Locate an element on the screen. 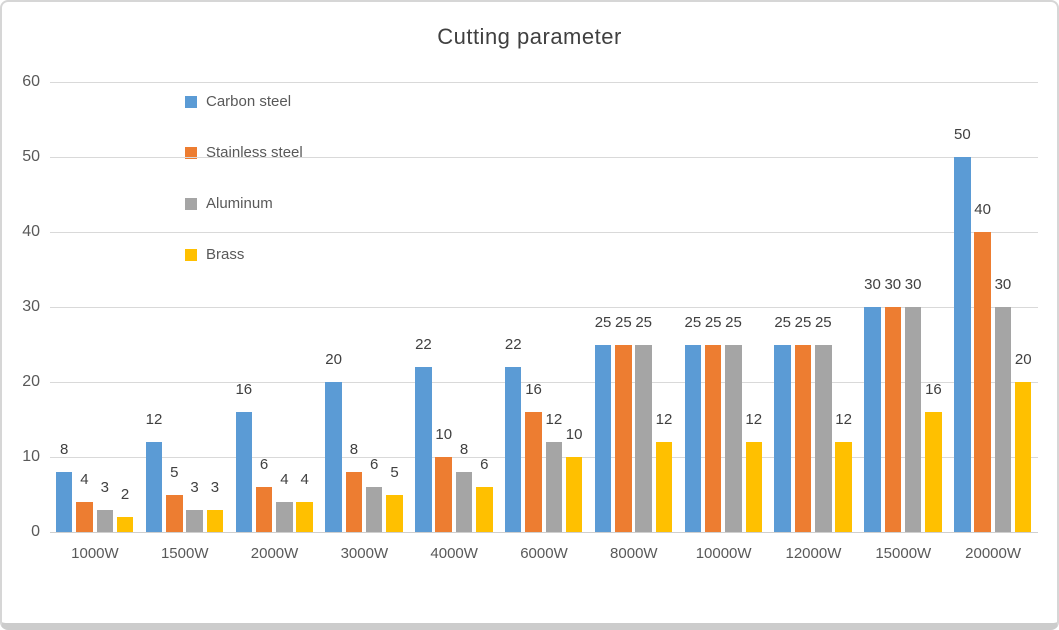 The image size is (1059, 630). bar-value-label: 2 is located at coordinates (125, 494).